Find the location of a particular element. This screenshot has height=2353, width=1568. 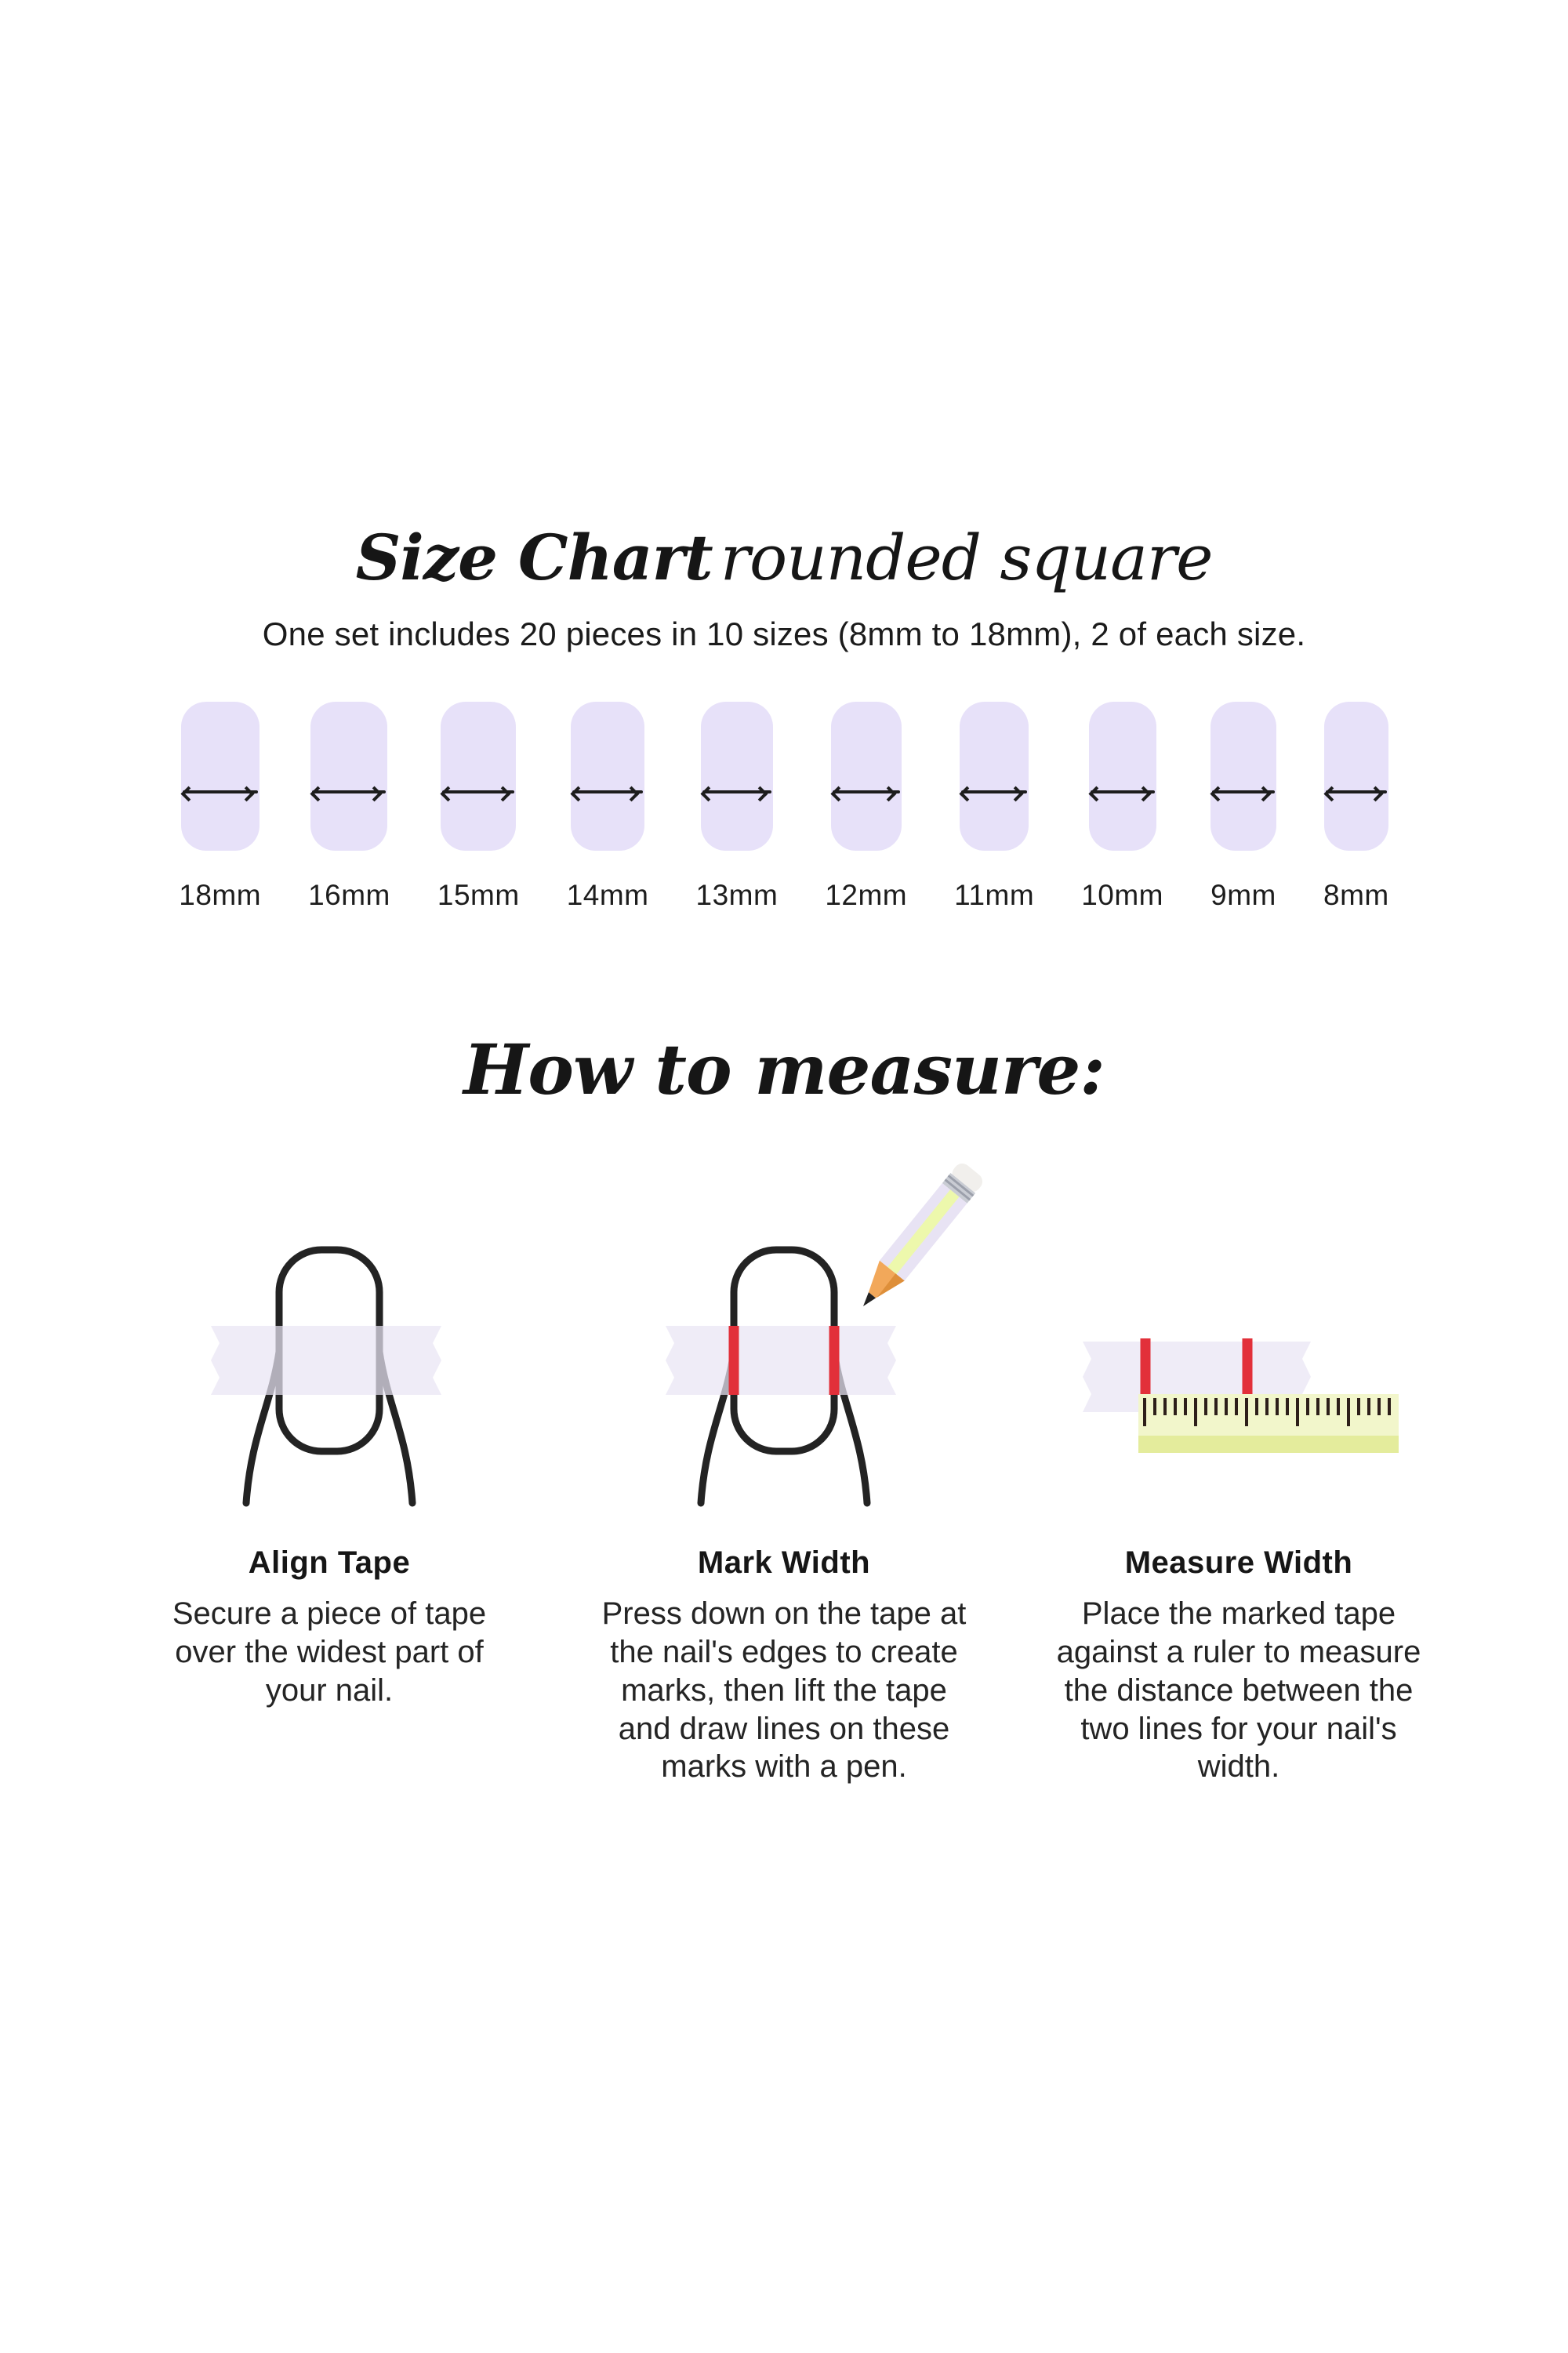

title-main: Size Chart is located at coordinates (534, 557).